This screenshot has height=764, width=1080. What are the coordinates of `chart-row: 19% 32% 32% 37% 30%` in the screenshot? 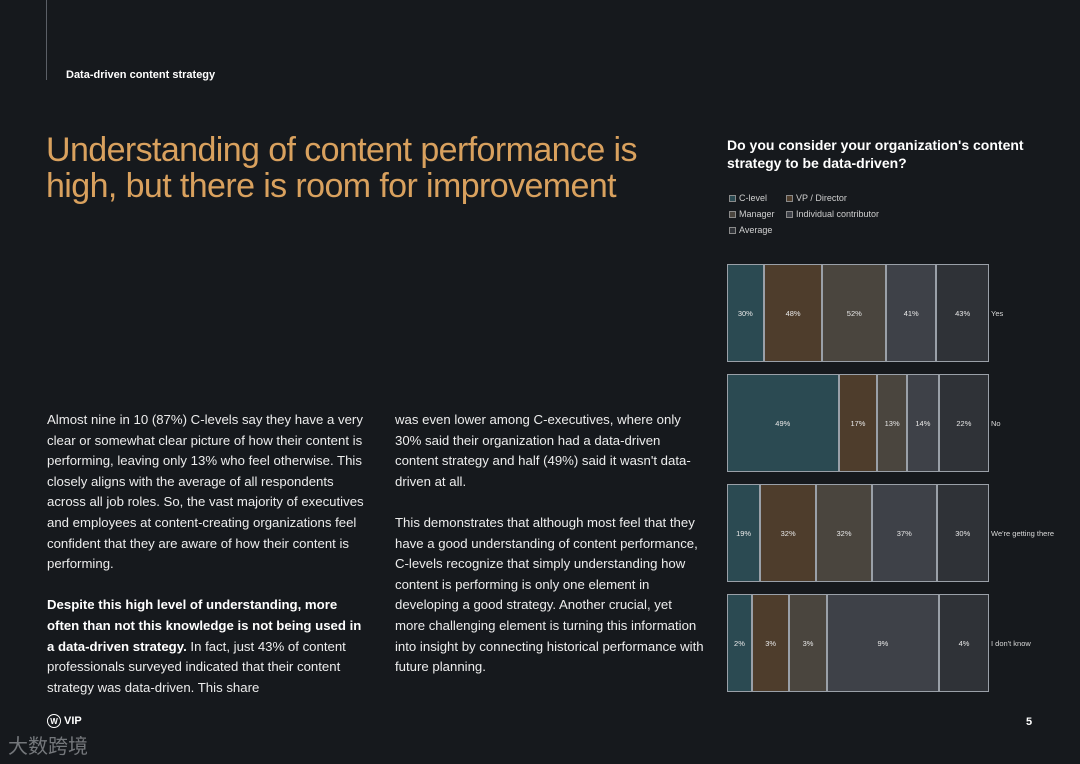 It's located at (858, 533).